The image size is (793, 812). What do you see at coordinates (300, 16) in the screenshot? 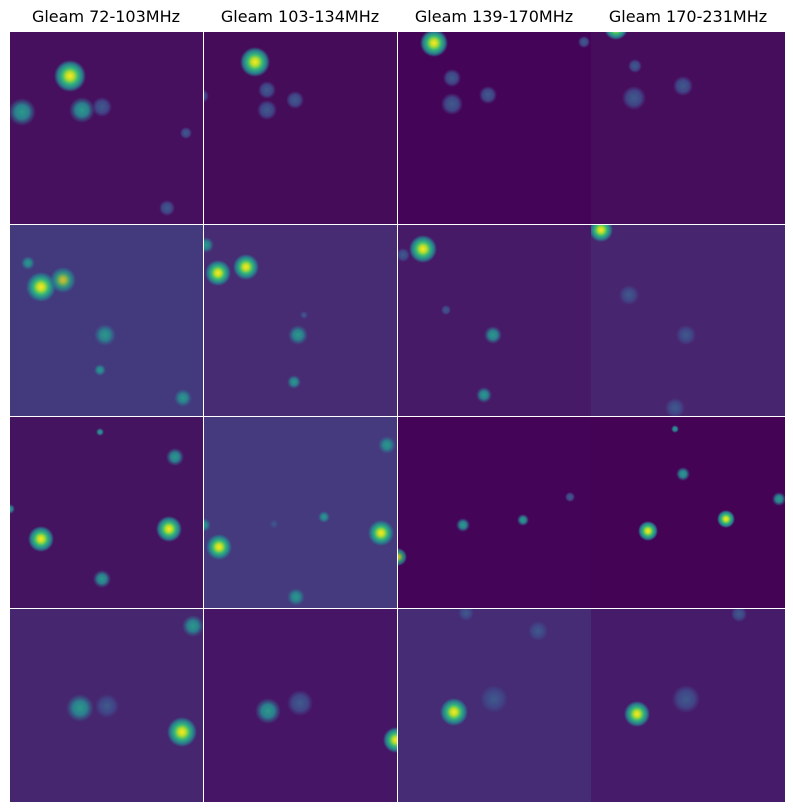
I see `column-title: Gleam 103-134MHz` at bounding box center [300, 16].